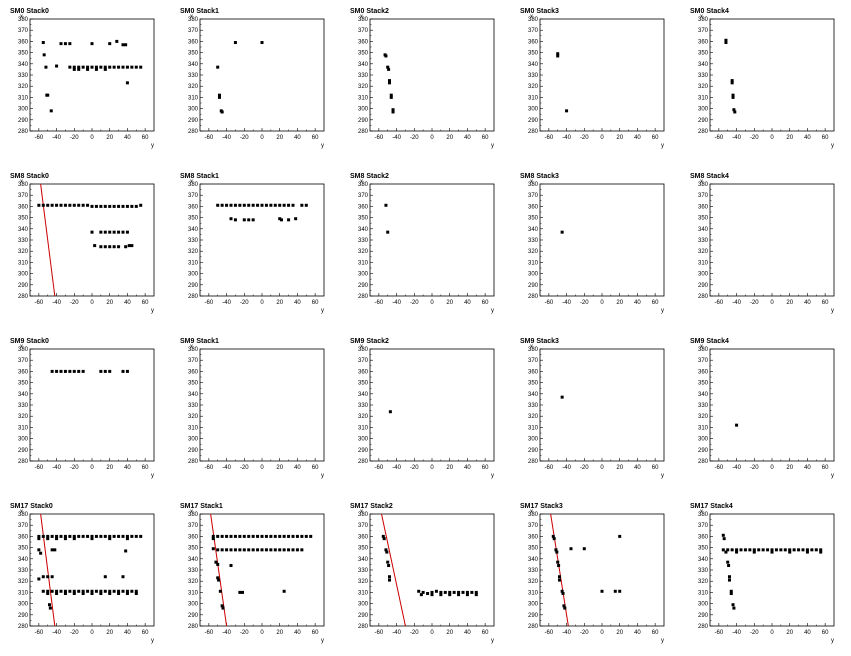 Image resolution: width=851 pixels, height=656 pixels. Describe the element at coordinates (539, 176) in the screenshot. I see `chart-title: SM8 Stack3` at that location.